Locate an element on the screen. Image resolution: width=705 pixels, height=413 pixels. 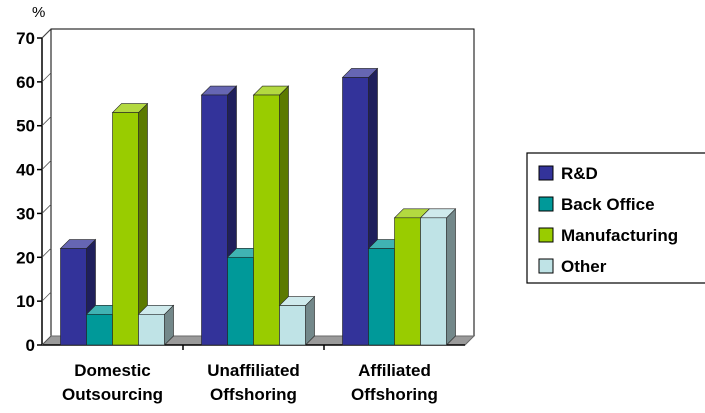
y-tick-label: 0 is located at coordinates (30, 345).